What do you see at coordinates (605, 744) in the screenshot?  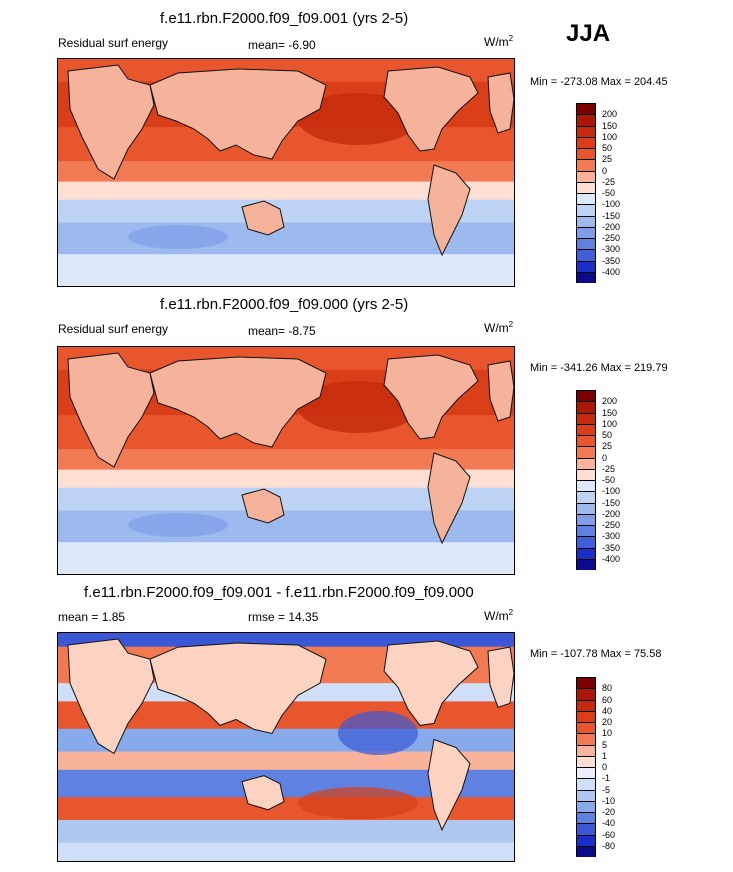 I see `colorbar-tick-label: 5` at bounding box center [605, 744].